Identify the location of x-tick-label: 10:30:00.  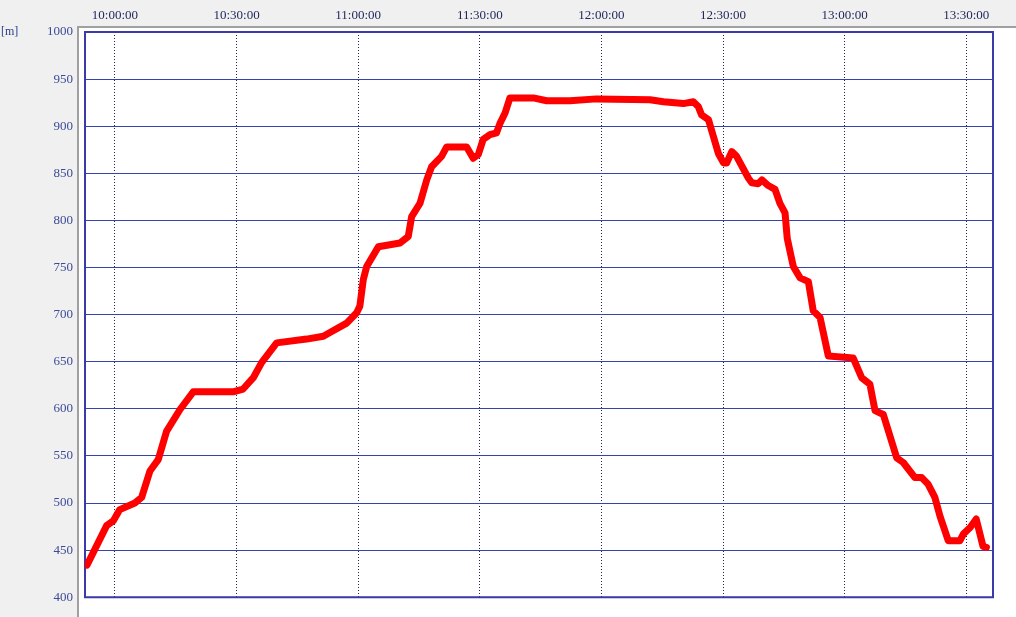
(236, 14).